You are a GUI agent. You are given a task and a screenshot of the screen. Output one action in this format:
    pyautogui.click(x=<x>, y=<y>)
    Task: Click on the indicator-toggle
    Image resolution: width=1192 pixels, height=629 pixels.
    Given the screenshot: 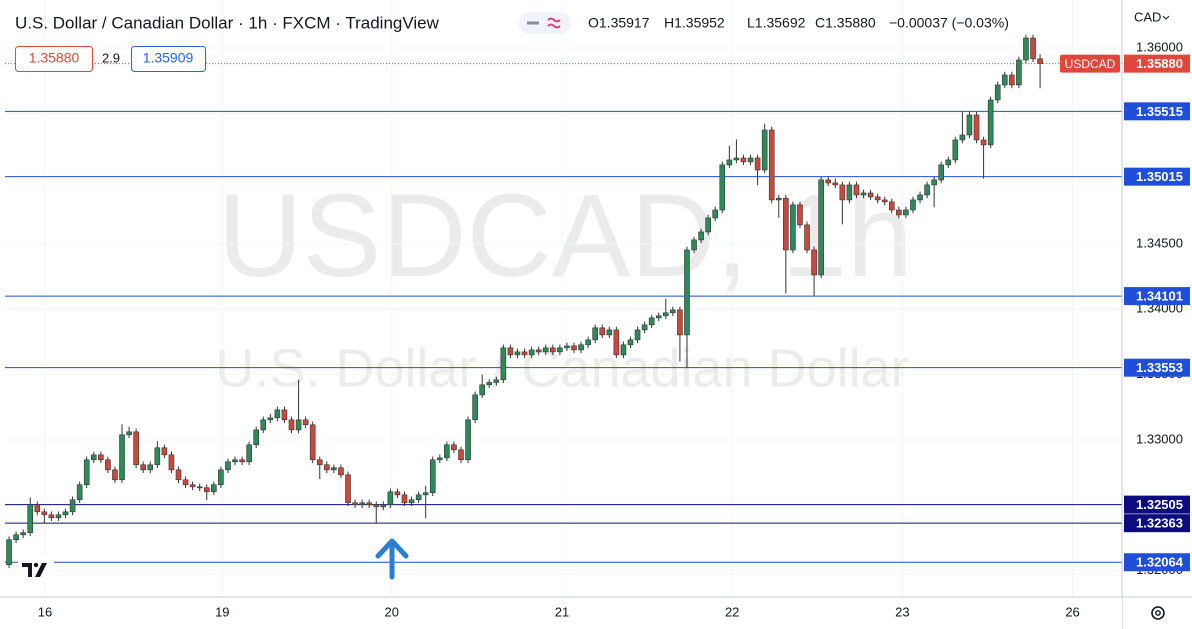 What is the action you would take?
    pyautogui.click(x=545, y=23)
    